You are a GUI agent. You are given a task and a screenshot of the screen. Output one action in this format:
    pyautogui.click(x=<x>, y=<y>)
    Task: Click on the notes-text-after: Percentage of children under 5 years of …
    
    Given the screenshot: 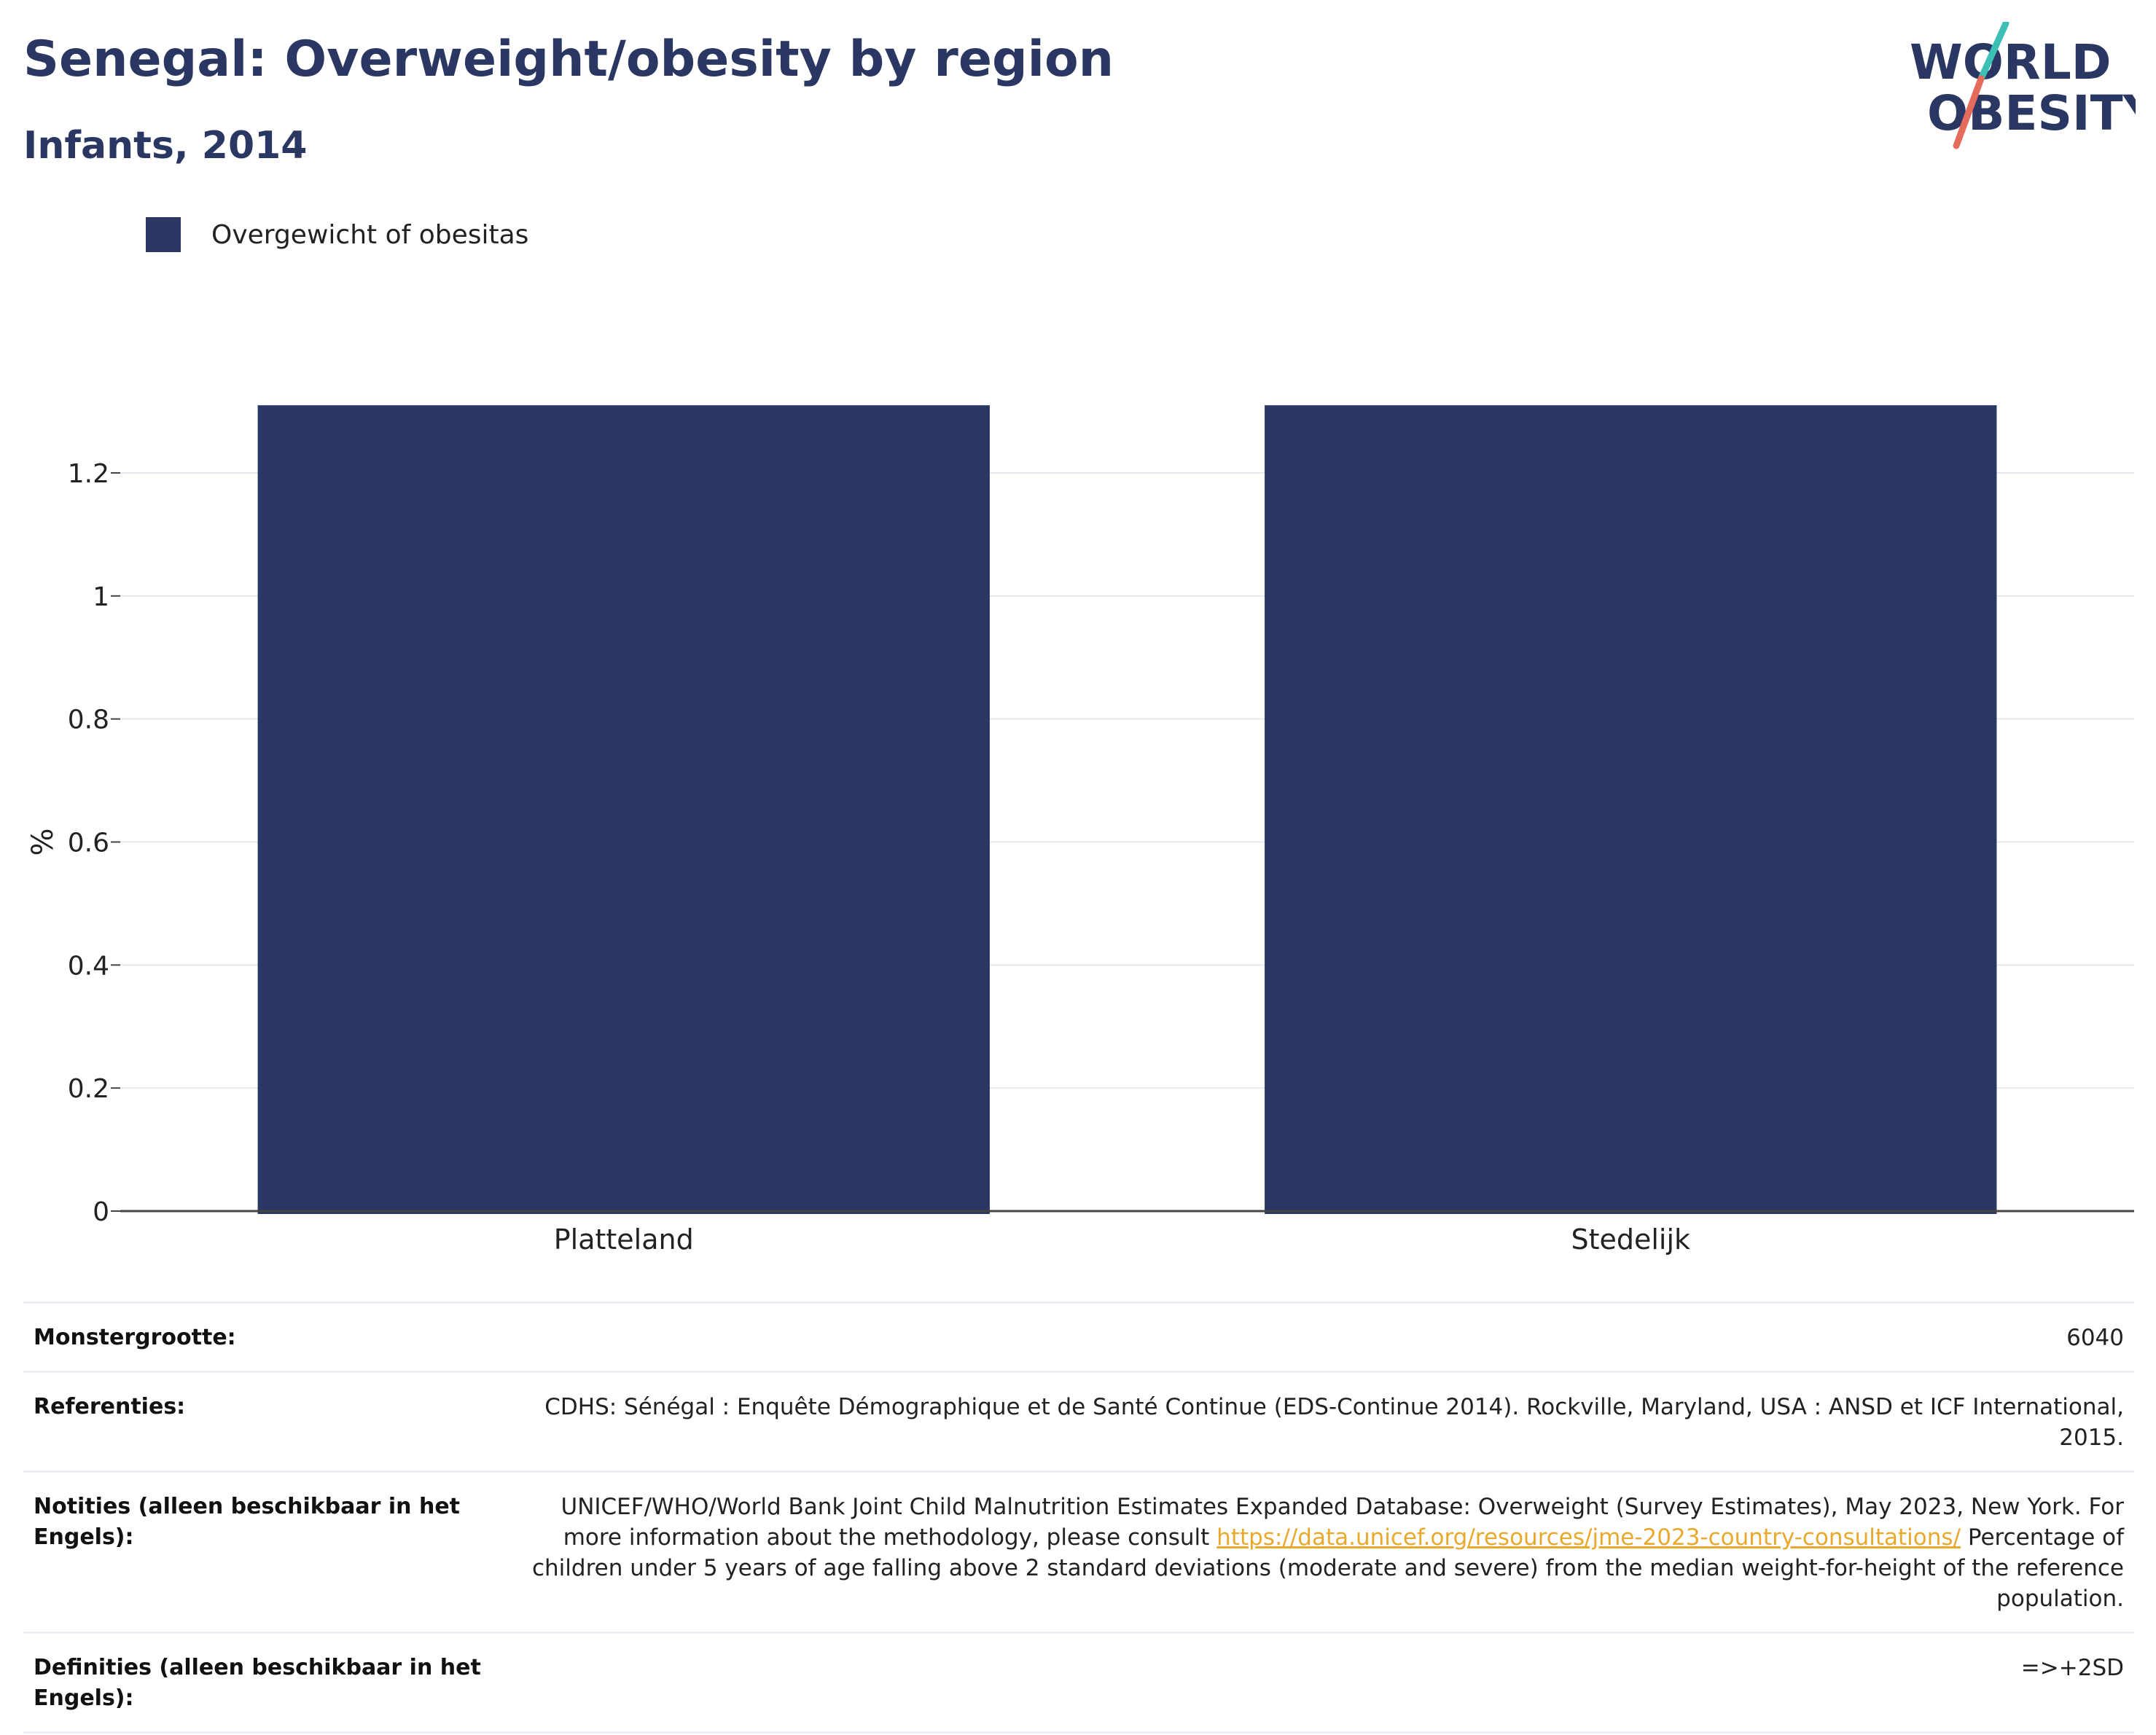 What is the action you would take?
    pyautogui.click(x=1327, y=1568)
    